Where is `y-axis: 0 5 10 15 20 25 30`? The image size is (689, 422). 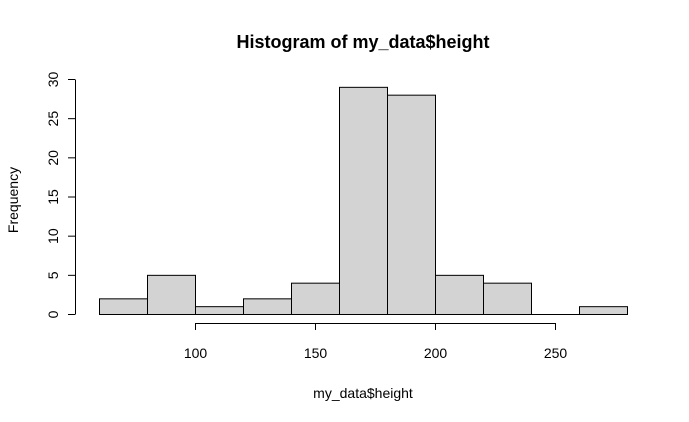 y-axis: 0 5 10 15 20 25 30 is located at coordinates (60, 195).